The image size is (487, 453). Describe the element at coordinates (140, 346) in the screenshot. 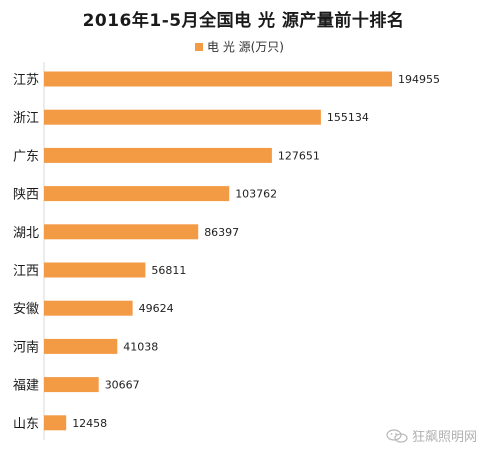

I see `data-label: 41038` at that location.